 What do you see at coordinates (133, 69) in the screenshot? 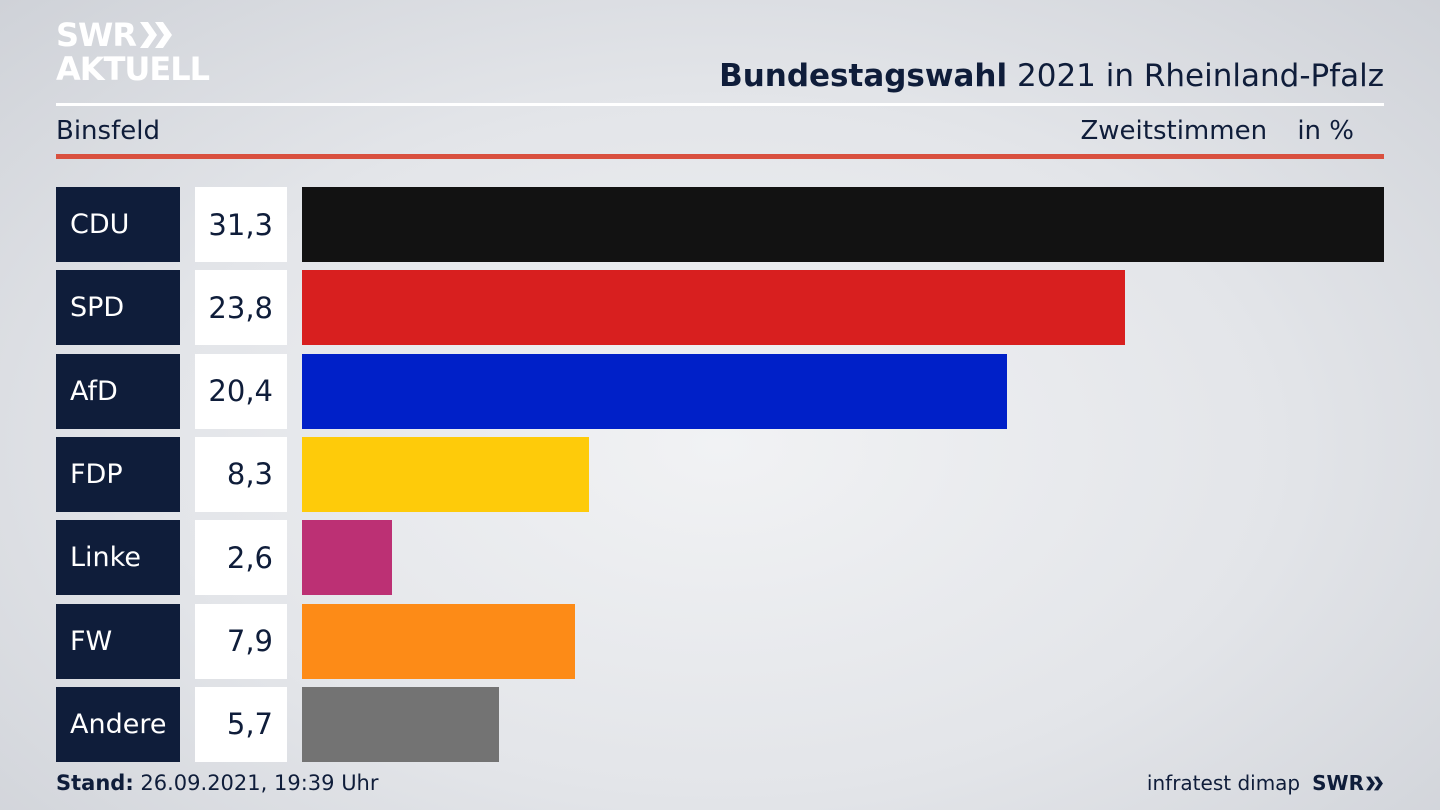
I see `logo-line-2: AKTUELL` at bounding box center [133, 69].